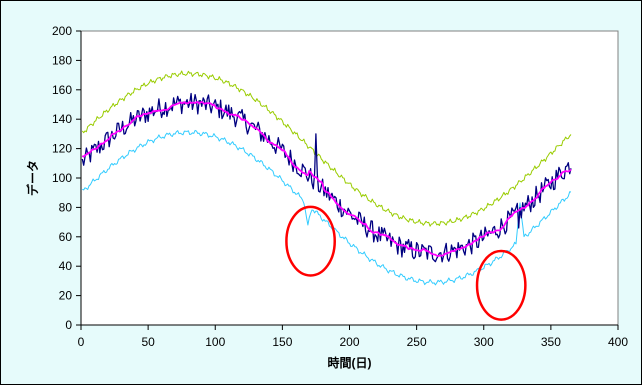 The height and width of the screenshot is (385, 642). I want to click on y-tick-label: 20, so click(66, 296).